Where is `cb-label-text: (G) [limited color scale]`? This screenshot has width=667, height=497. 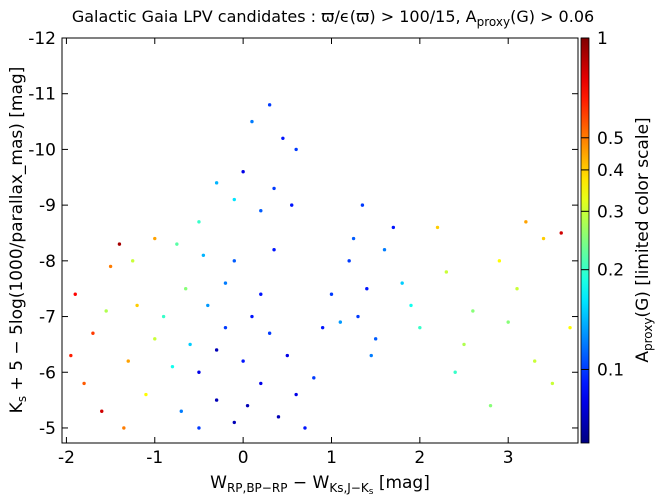 cb-label-text: (G) [limited color scale] is located at coordinates (643, 217).